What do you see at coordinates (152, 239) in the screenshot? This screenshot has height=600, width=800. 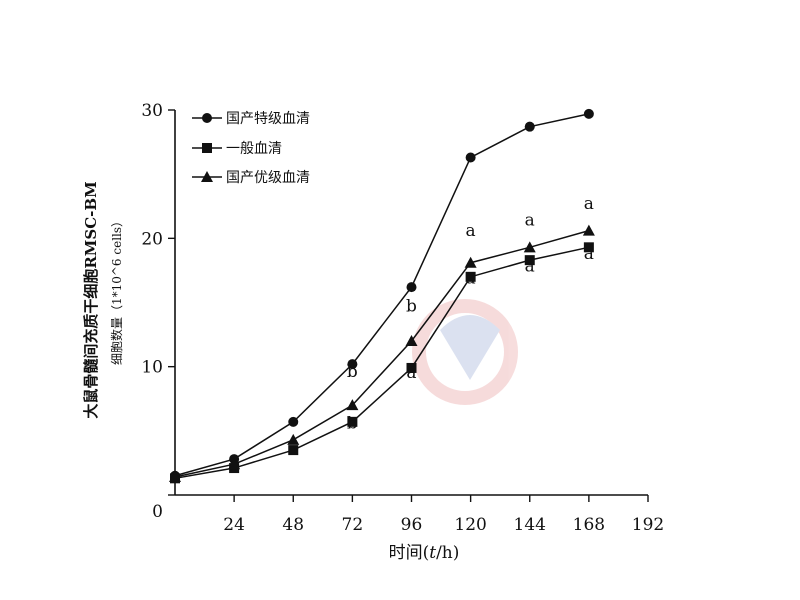 I see `y-tick-label: 20` at bounding box center [152, 239].